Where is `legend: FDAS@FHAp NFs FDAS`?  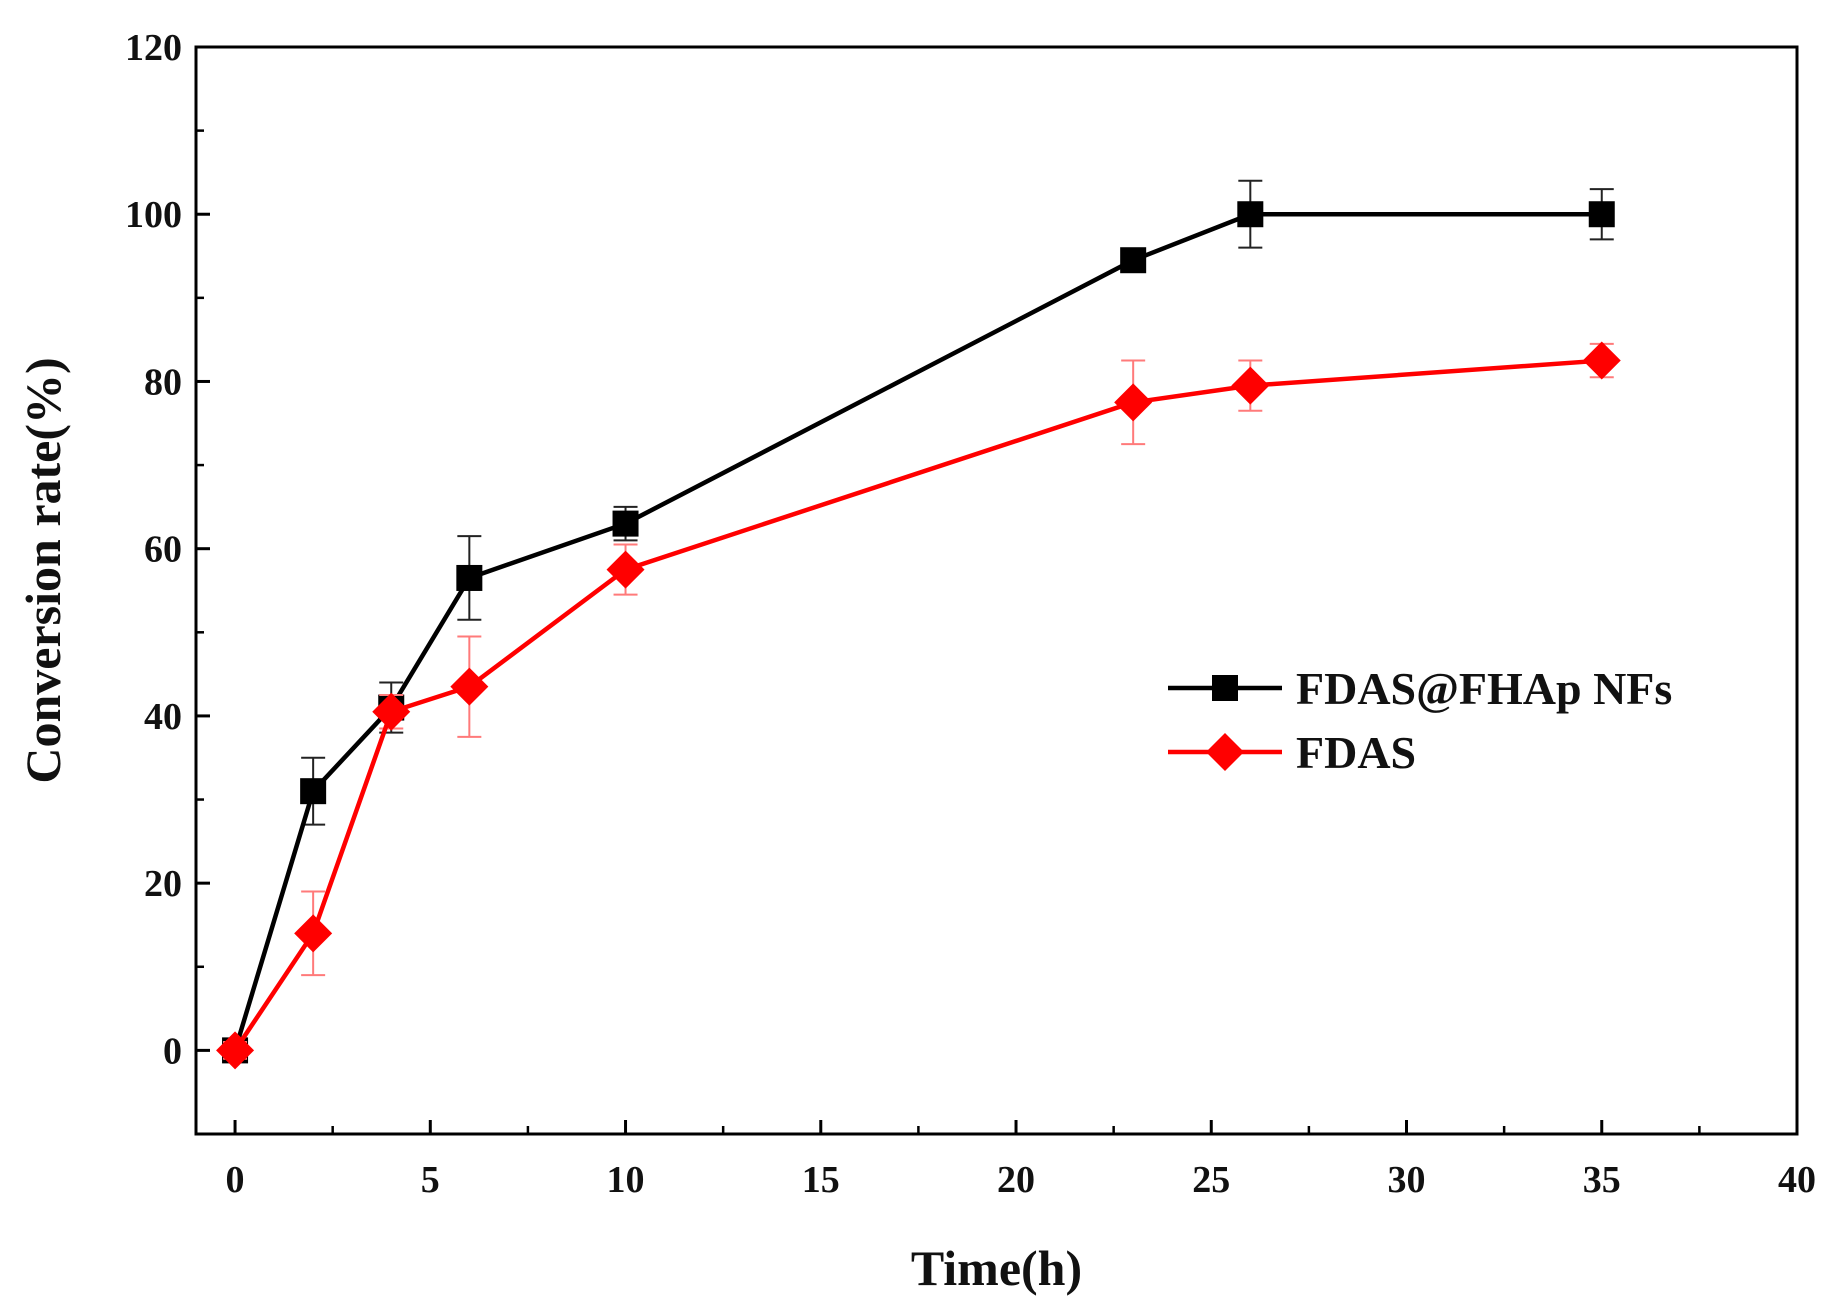 legend: FDAS@FHAp NFs FDAS is located at coordinates (1420, 720).